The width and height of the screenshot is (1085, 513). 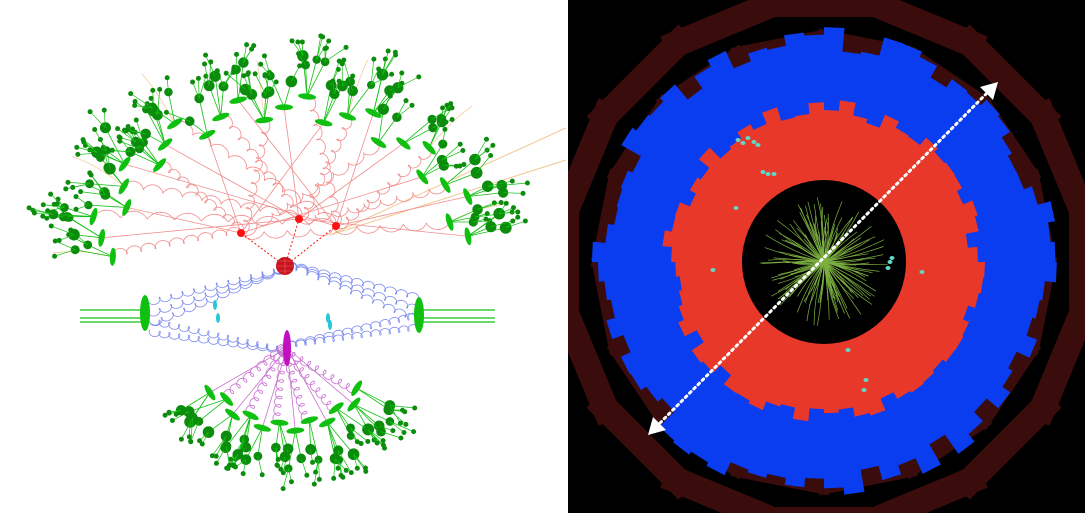 What do you see at coordinates (282, 290) in the screenshot?
I see `vertices` at bounding box center [282, 290].